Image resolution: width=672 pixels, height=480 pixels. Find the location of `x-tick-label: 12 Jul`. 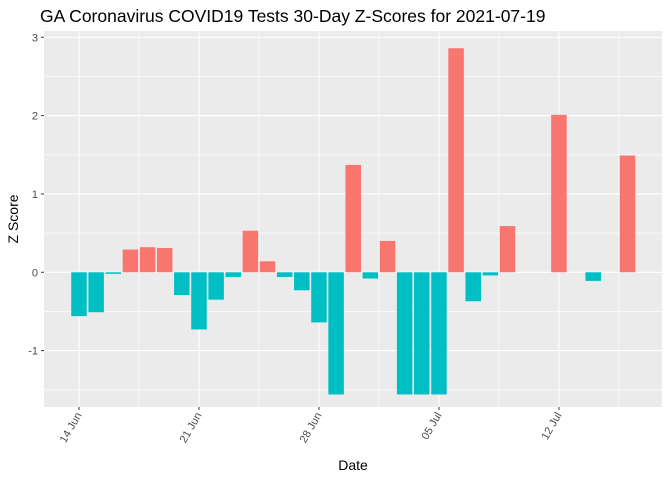

x-tick-label: 12 Jul is located at coordinates (551, 426).